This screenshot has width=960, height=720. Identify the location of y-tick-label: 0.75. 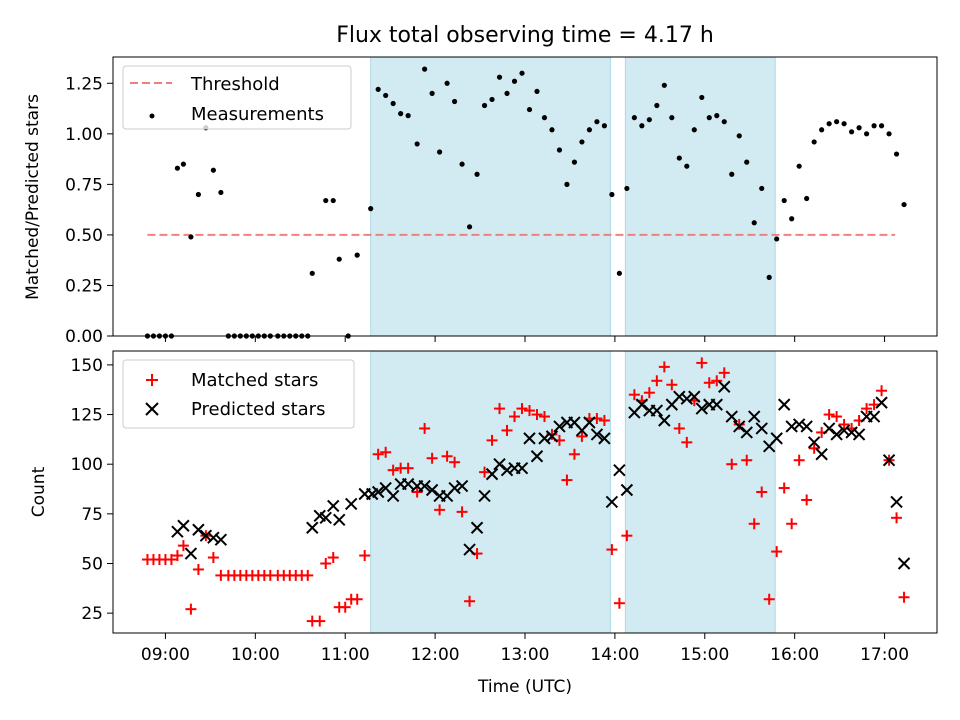
(84, 185).